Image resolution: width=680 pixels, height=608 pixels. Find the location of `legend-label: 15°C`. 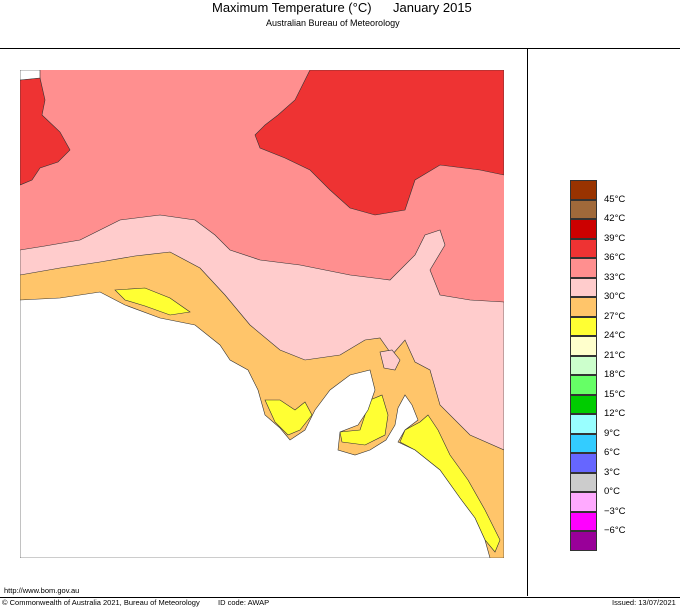

legend-label: 15°C is located at coordinates (615, 394).